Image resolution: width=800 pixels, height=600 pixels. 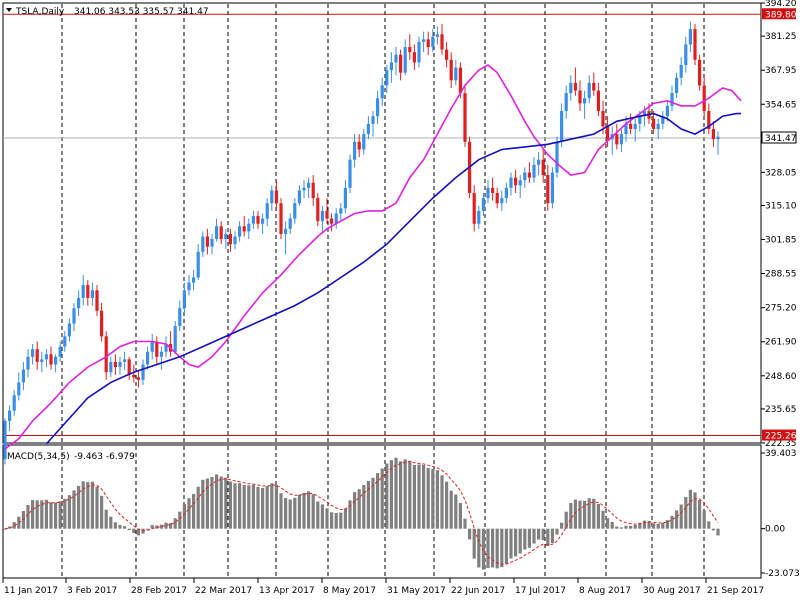 I want to click on current-price-label: 341.47, so click(x=781, y=139).